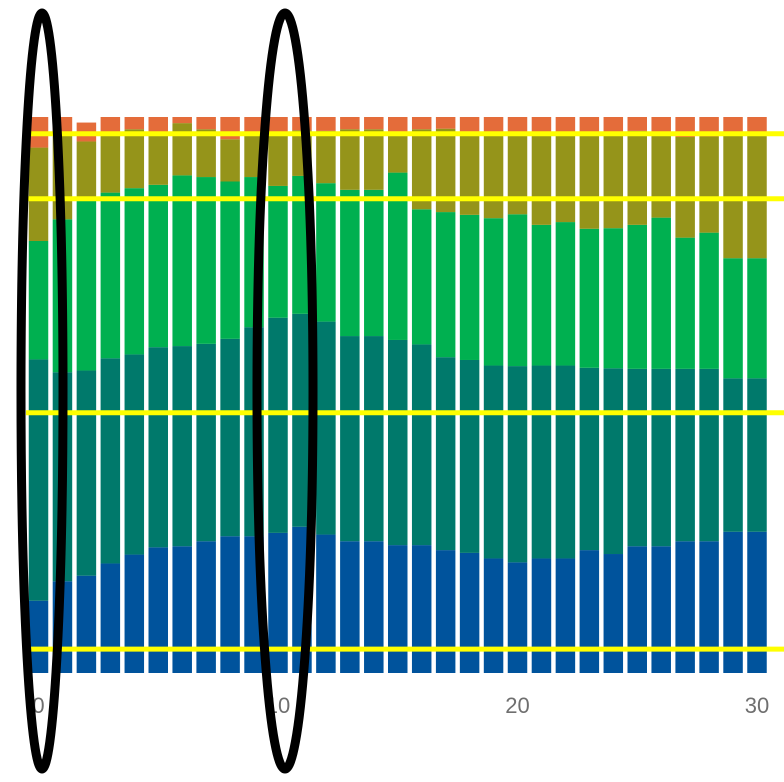  What do you see at coordinates (661, 609) in the screenshot?
I see `bar-segment-x26-s0` at bounding box center [661, 609].